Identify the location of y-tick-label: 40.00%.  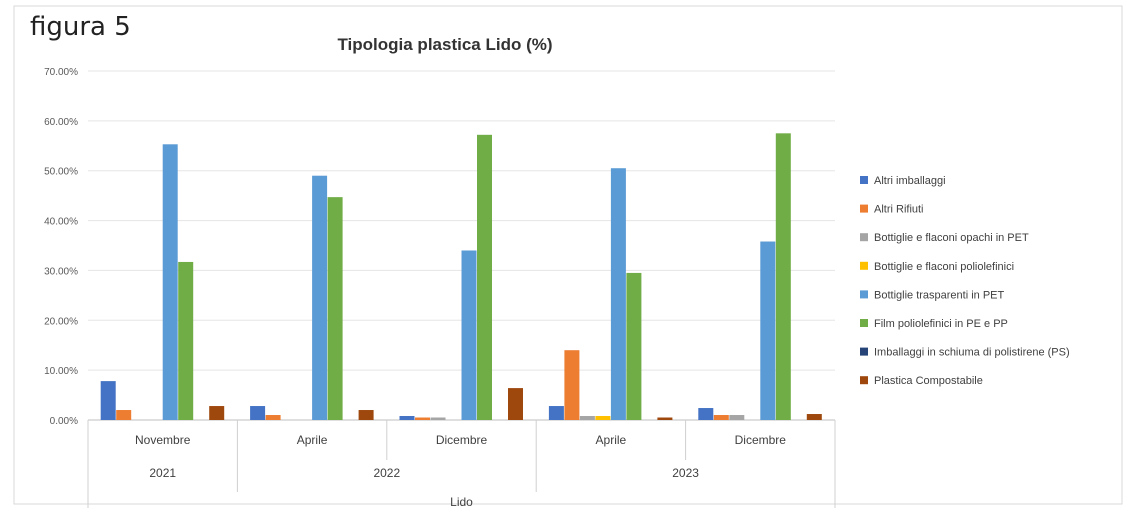
(61, 222).